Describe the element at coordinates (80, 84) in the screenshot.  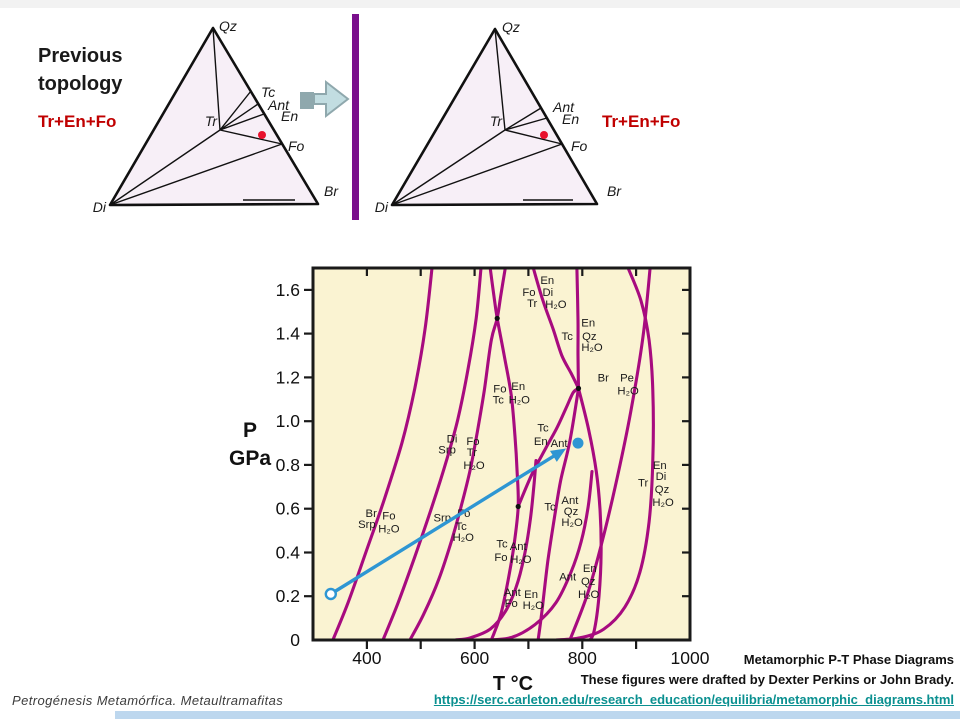
I see `title-line-2: topology` at that location.